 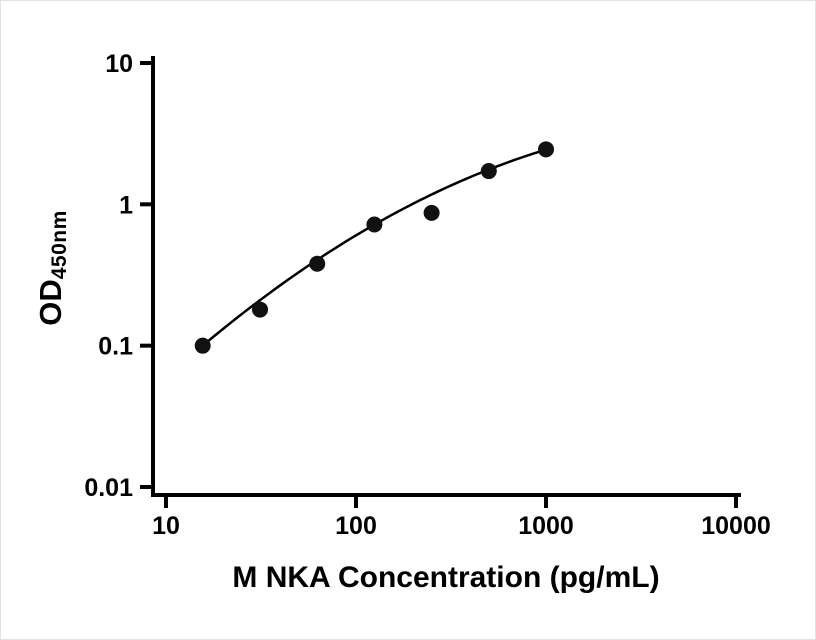 I want to click on x-tick-label: 1000, so click(x=546, y=526).